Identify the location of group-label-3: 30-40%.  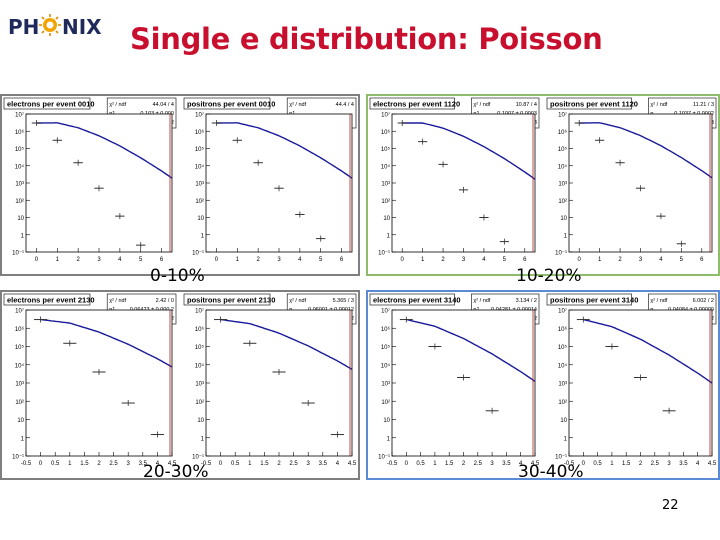
(551, 472).